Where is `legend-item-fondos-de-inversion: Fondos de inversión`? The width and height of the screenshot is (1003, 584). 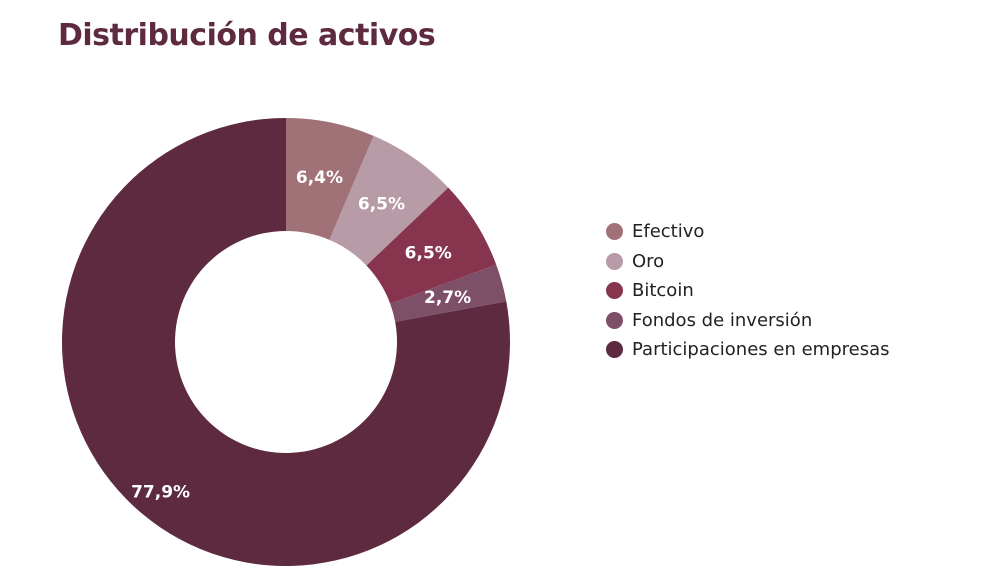
legend-item-fondos-de-inversion: Fondos de inversión is located at coordinates (747, 321).